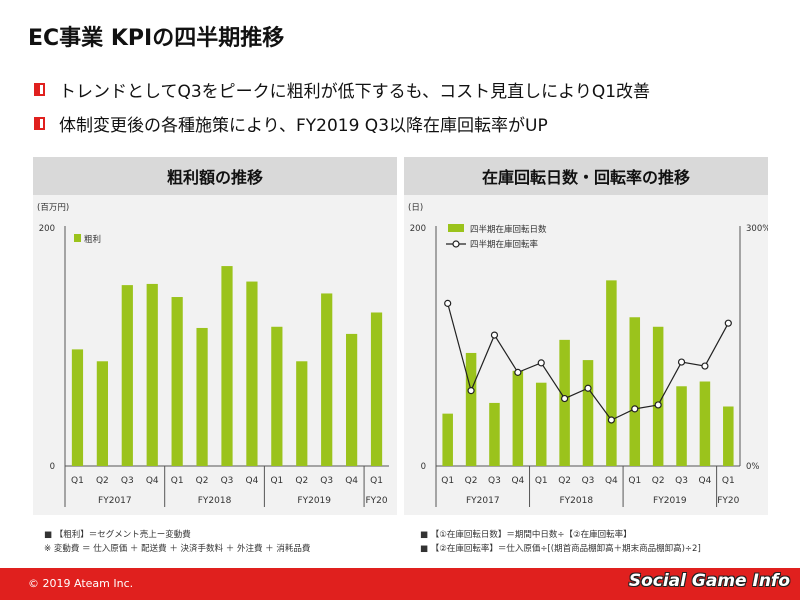 The height and width of the screenshot is (600, 800). Describe the element at coordinates (508, 229) in the screenshot. I see `legend-bar-label: 四半期在庫回転日数` at that location.